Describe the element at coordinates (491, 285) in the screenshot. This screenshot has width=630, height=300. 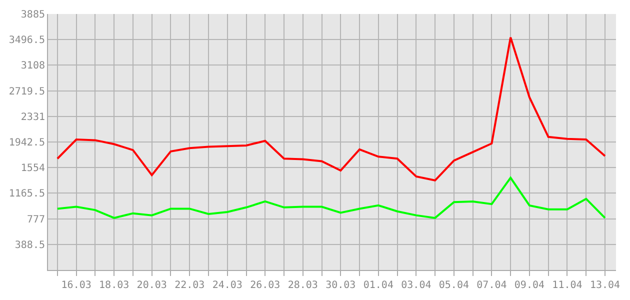
I see `x-tick-label: 07.04` at that location.